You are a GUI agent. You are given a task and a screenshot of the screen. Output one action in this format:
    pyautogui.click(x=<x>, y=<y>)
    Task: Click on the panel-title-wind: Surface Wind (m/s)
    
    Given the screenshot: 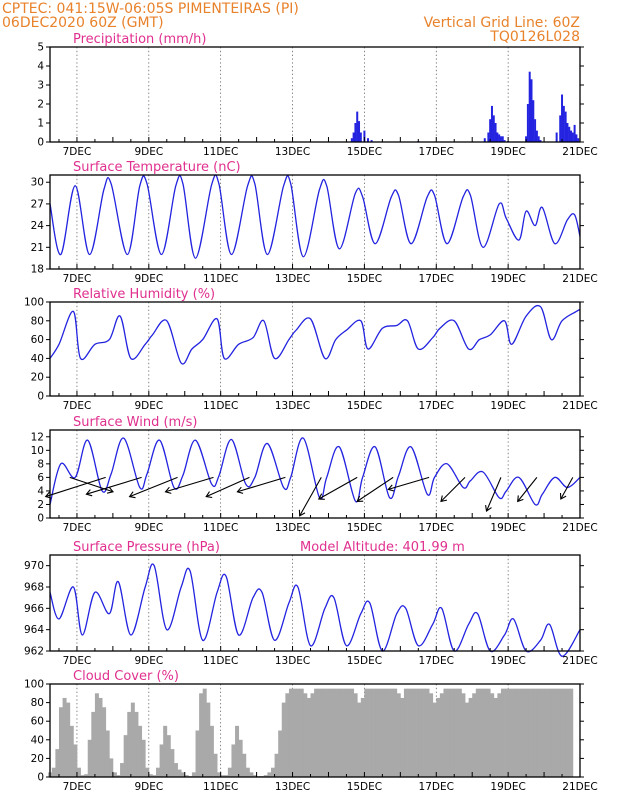 What is the action you would take?
    pyautogui.click(x=135, y=422)
    